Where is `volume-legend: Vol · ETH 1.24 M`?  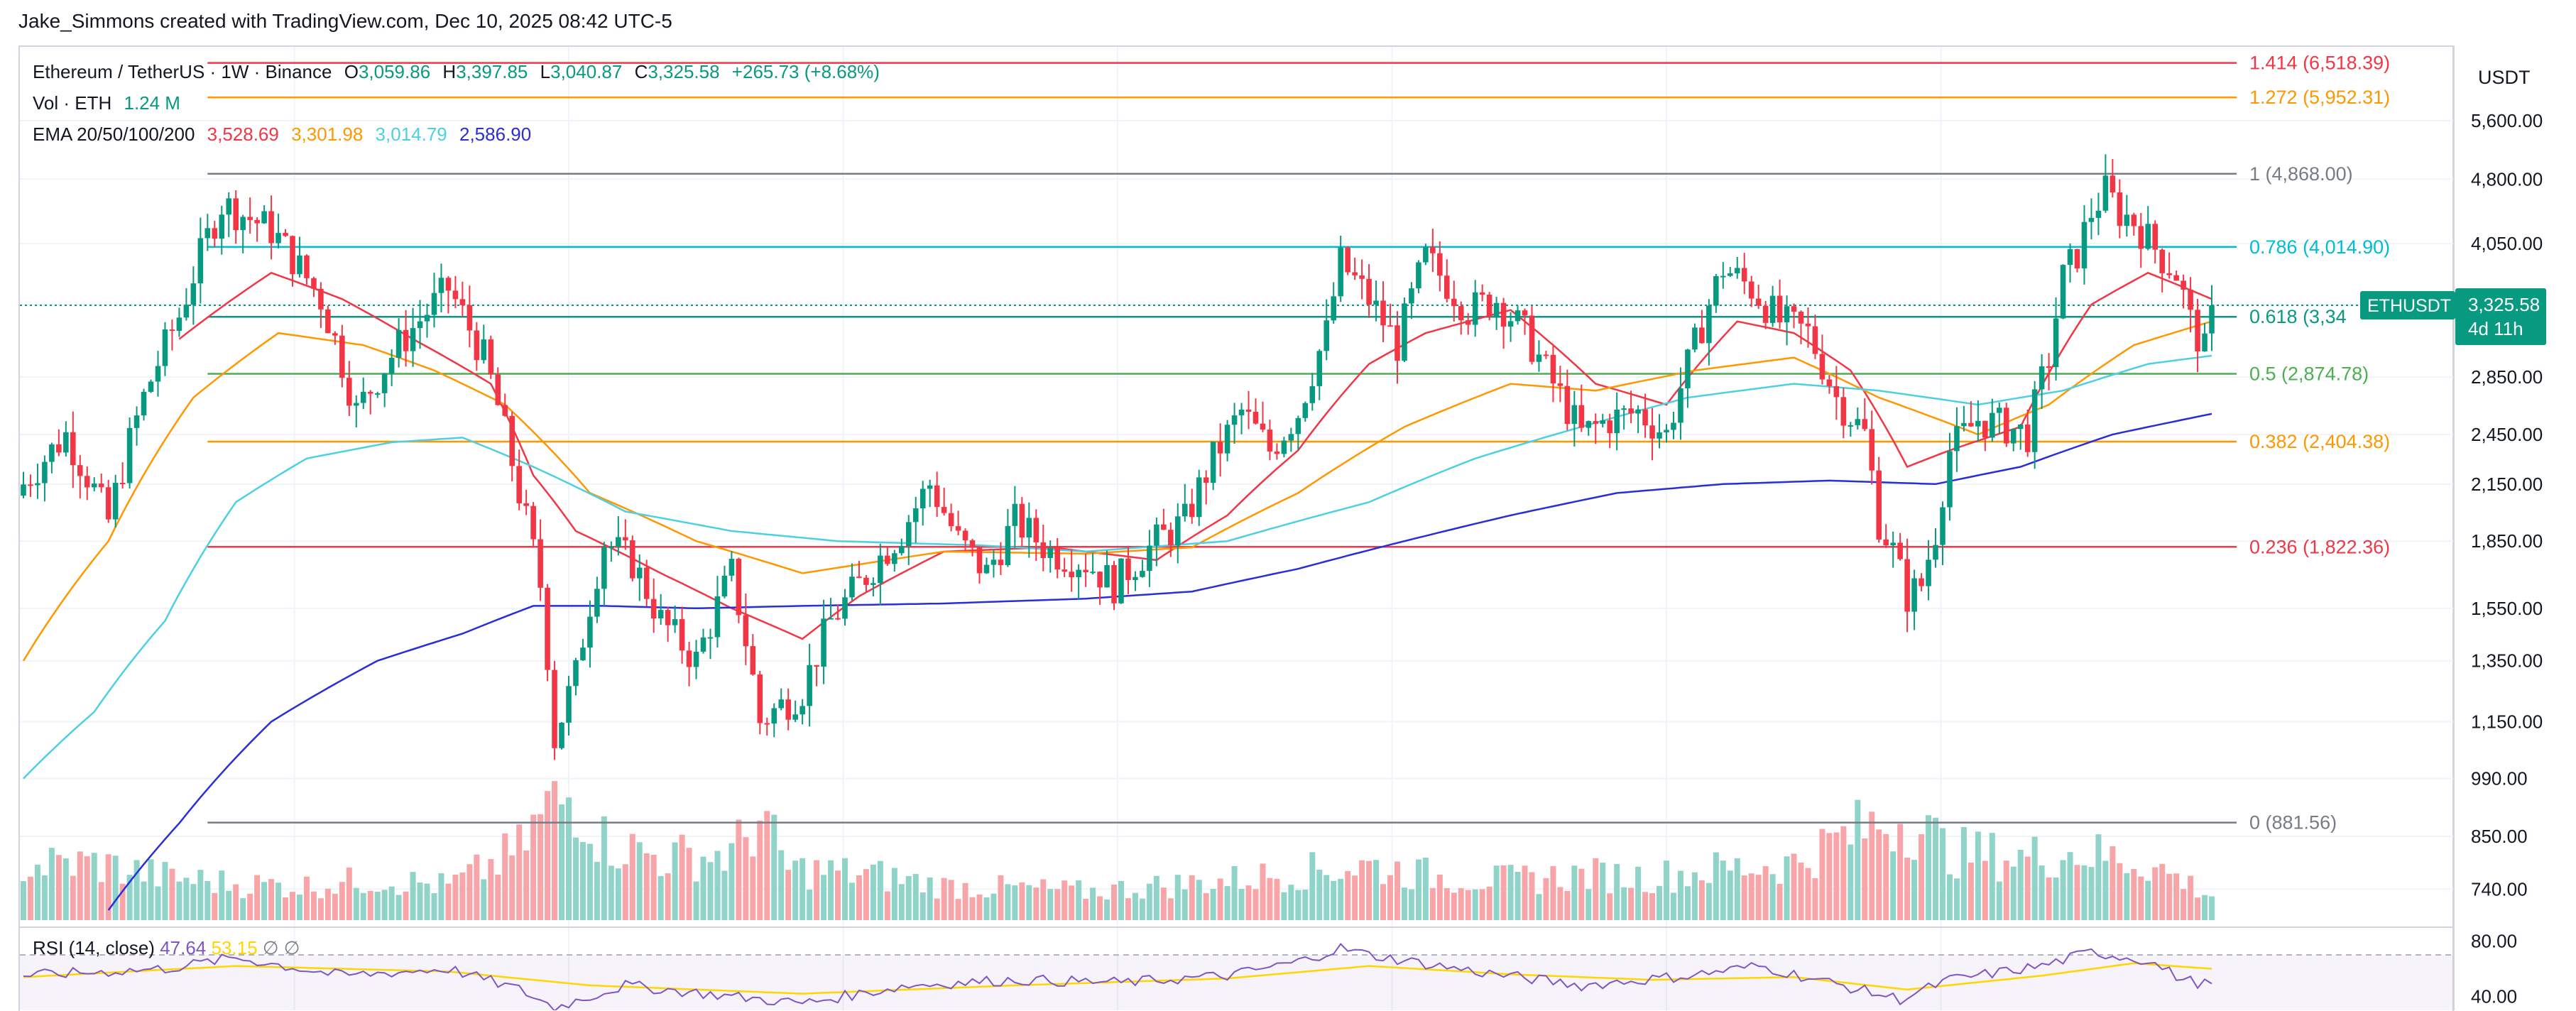
volume-legend: Vol · ETH 1.24 M is located at coordinates (110, 103).